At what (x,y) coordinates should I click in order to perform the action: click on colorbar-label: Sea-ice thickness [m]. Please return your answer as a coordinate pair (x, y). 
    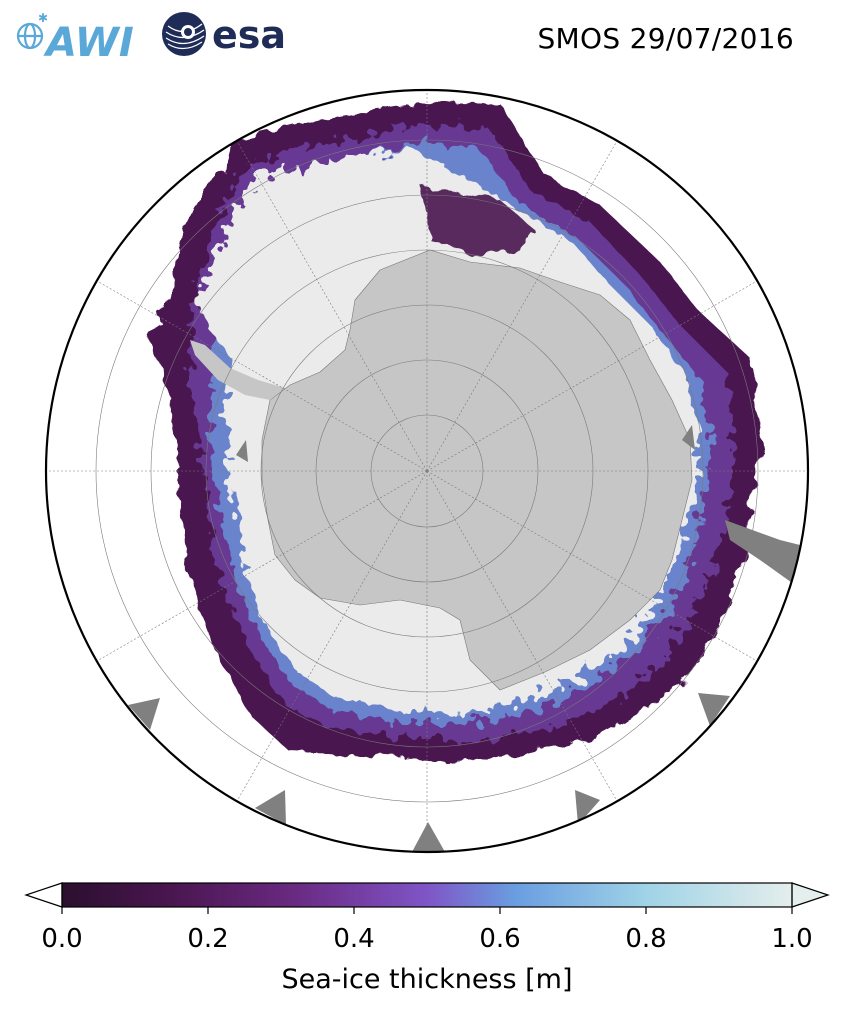
    Looking at the image, I should click on (427, 979).